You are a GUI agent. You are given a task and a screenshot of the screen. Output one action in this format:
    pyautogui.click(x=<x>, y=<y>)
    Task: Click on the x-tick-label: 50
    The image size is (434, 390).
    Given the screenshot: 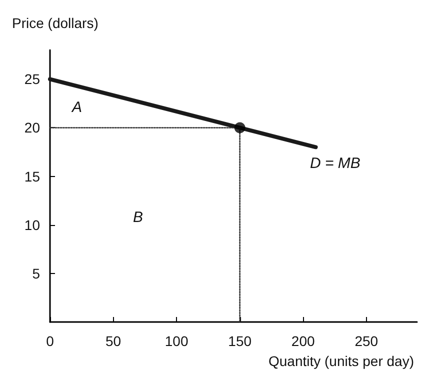 What is the action you would take?
    pyautogui.click(x=113, y=341)
    